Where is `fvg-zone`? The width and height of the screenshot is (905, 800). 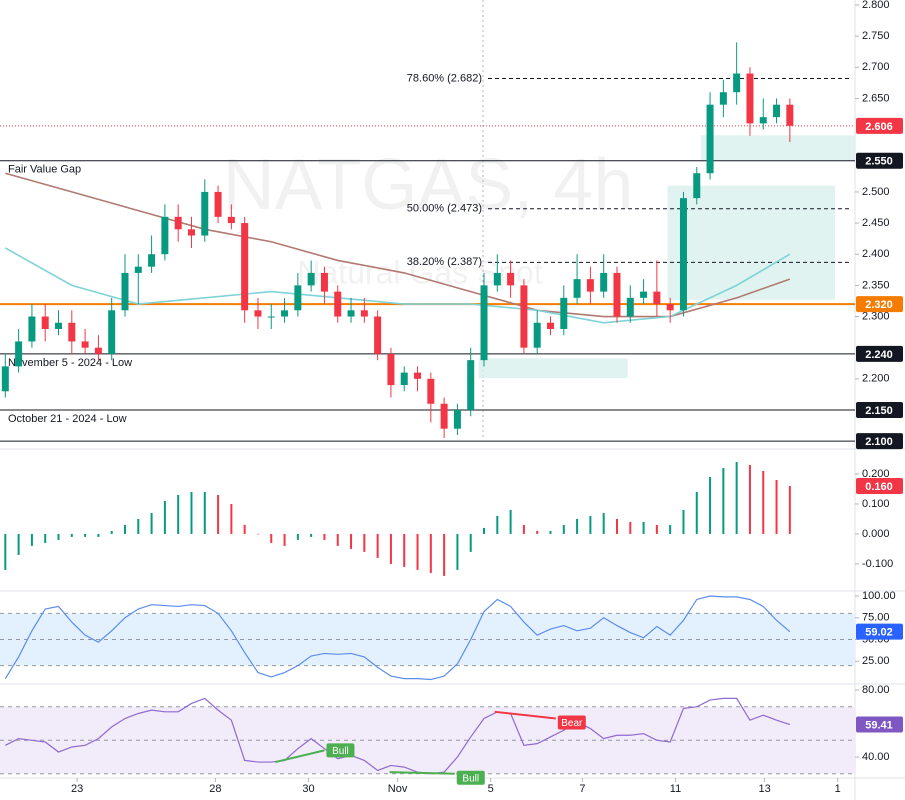
fvg-zone is located at coordinates (751, 242).